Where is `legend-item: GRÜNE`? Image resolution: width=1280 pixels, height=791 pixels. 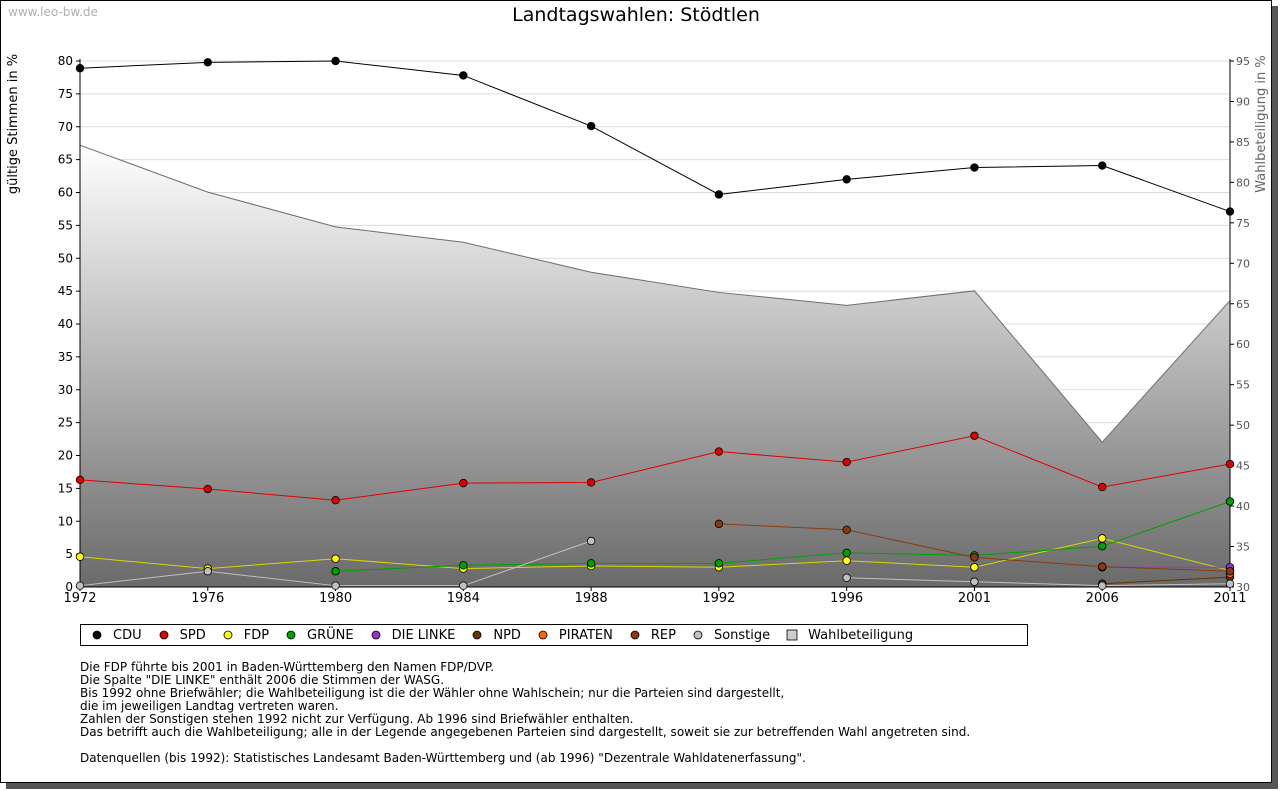 legend-item: GRÜNE is located at coordinates (319, 635).